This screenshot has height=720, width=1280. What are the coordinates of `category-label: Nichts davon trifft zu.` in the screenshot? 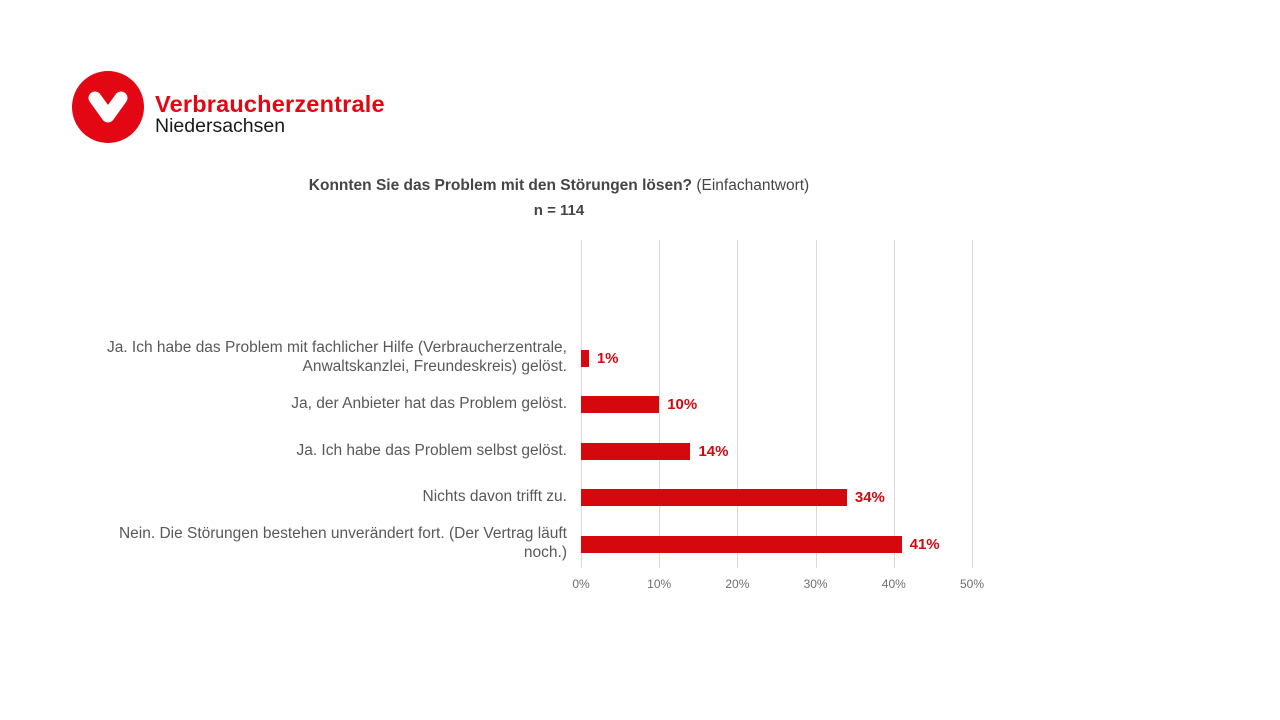 It's located at (494, 497).